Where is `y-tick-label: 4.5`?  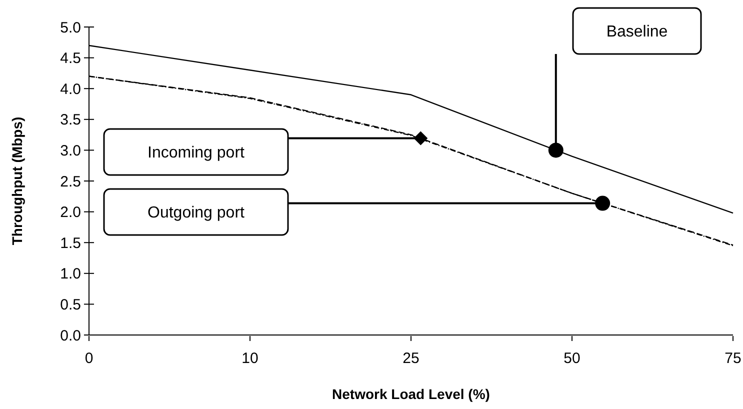
y-tick-label: 4.5 is located at coordinates (70, 59).